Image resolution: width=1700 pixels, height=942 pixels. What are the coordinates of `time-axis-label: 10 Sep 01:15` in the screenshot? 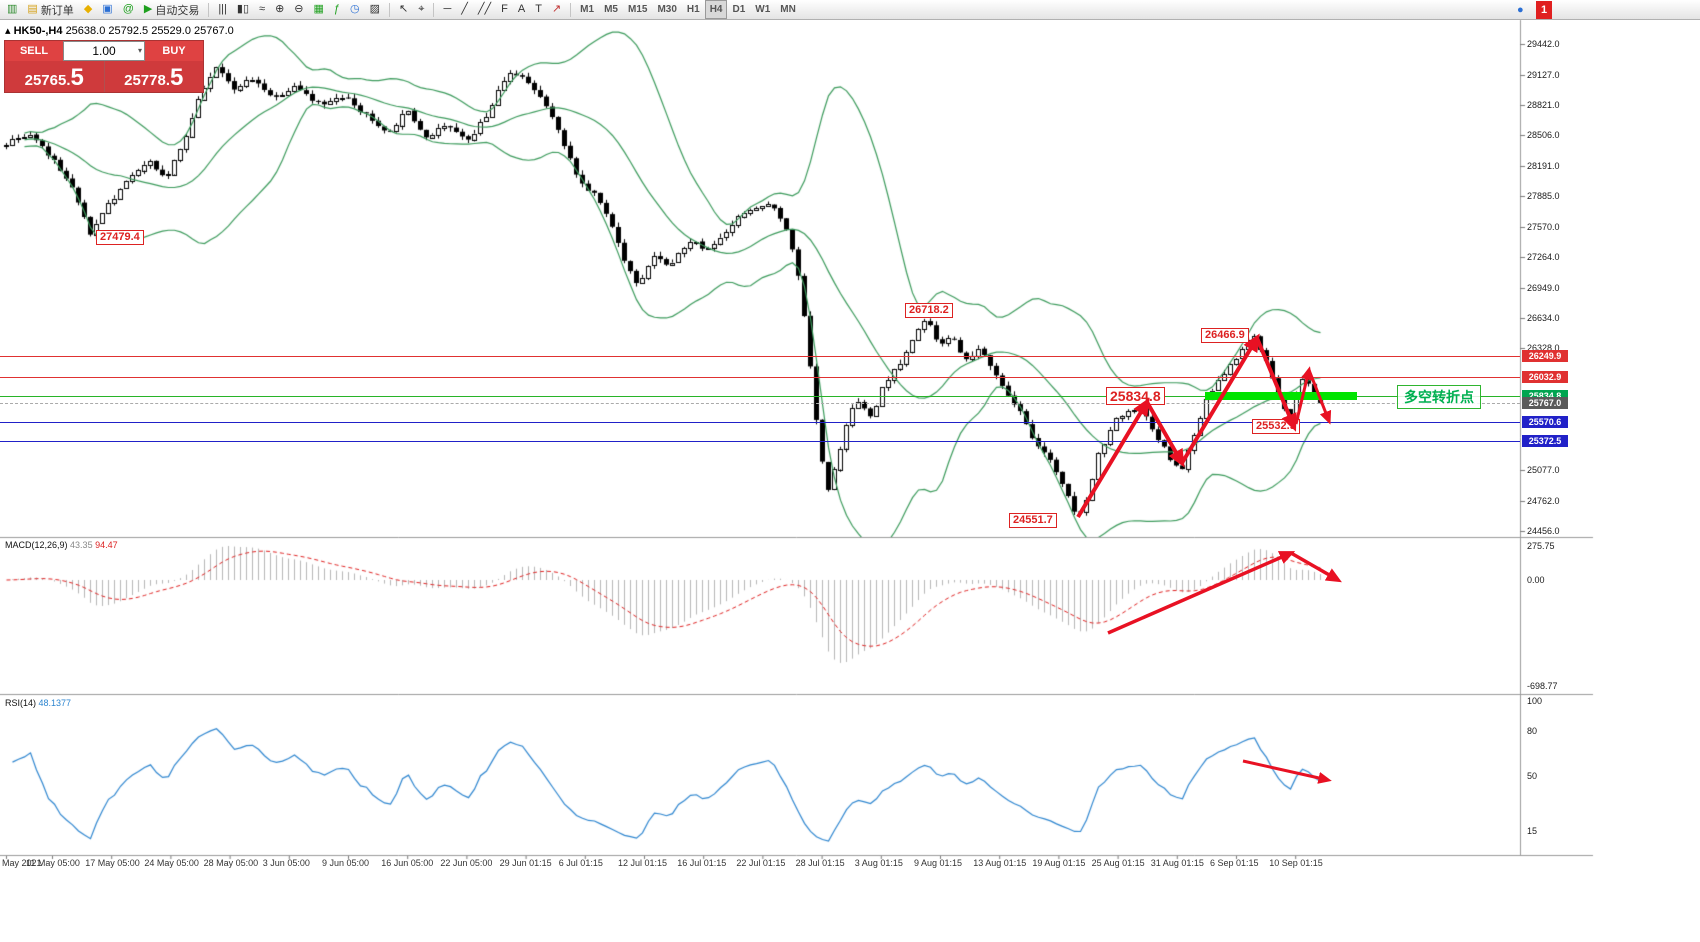 It's located at (1296, 863).